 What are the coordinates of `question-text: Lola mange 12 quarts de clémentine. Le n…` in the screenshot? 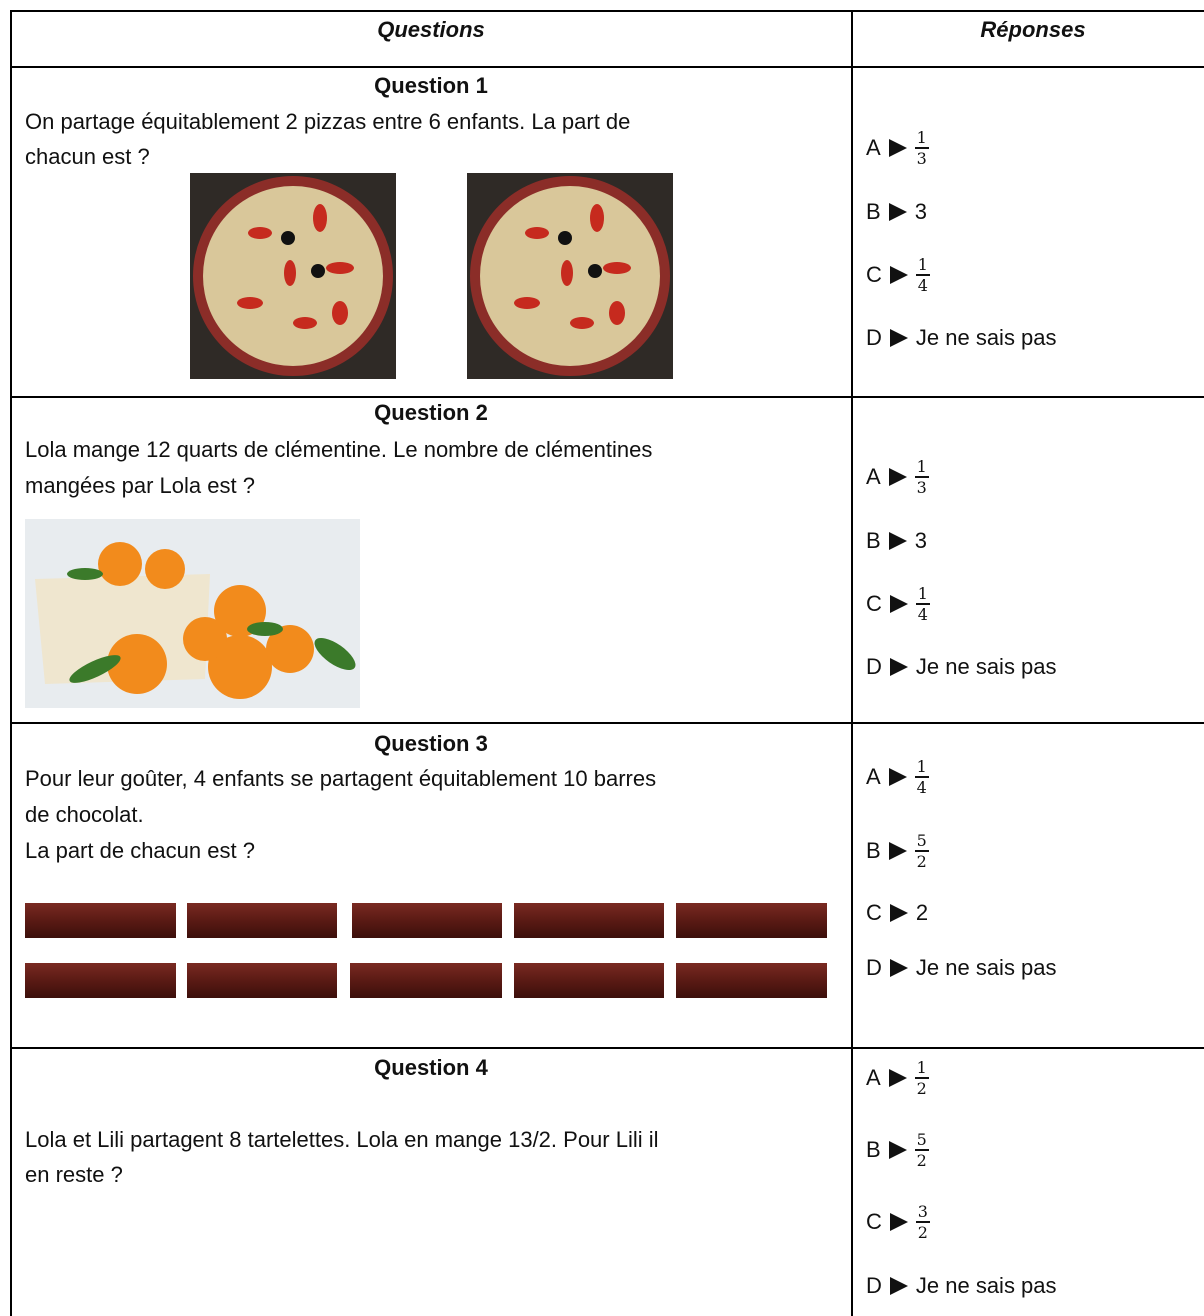 It's located at (339, 449).